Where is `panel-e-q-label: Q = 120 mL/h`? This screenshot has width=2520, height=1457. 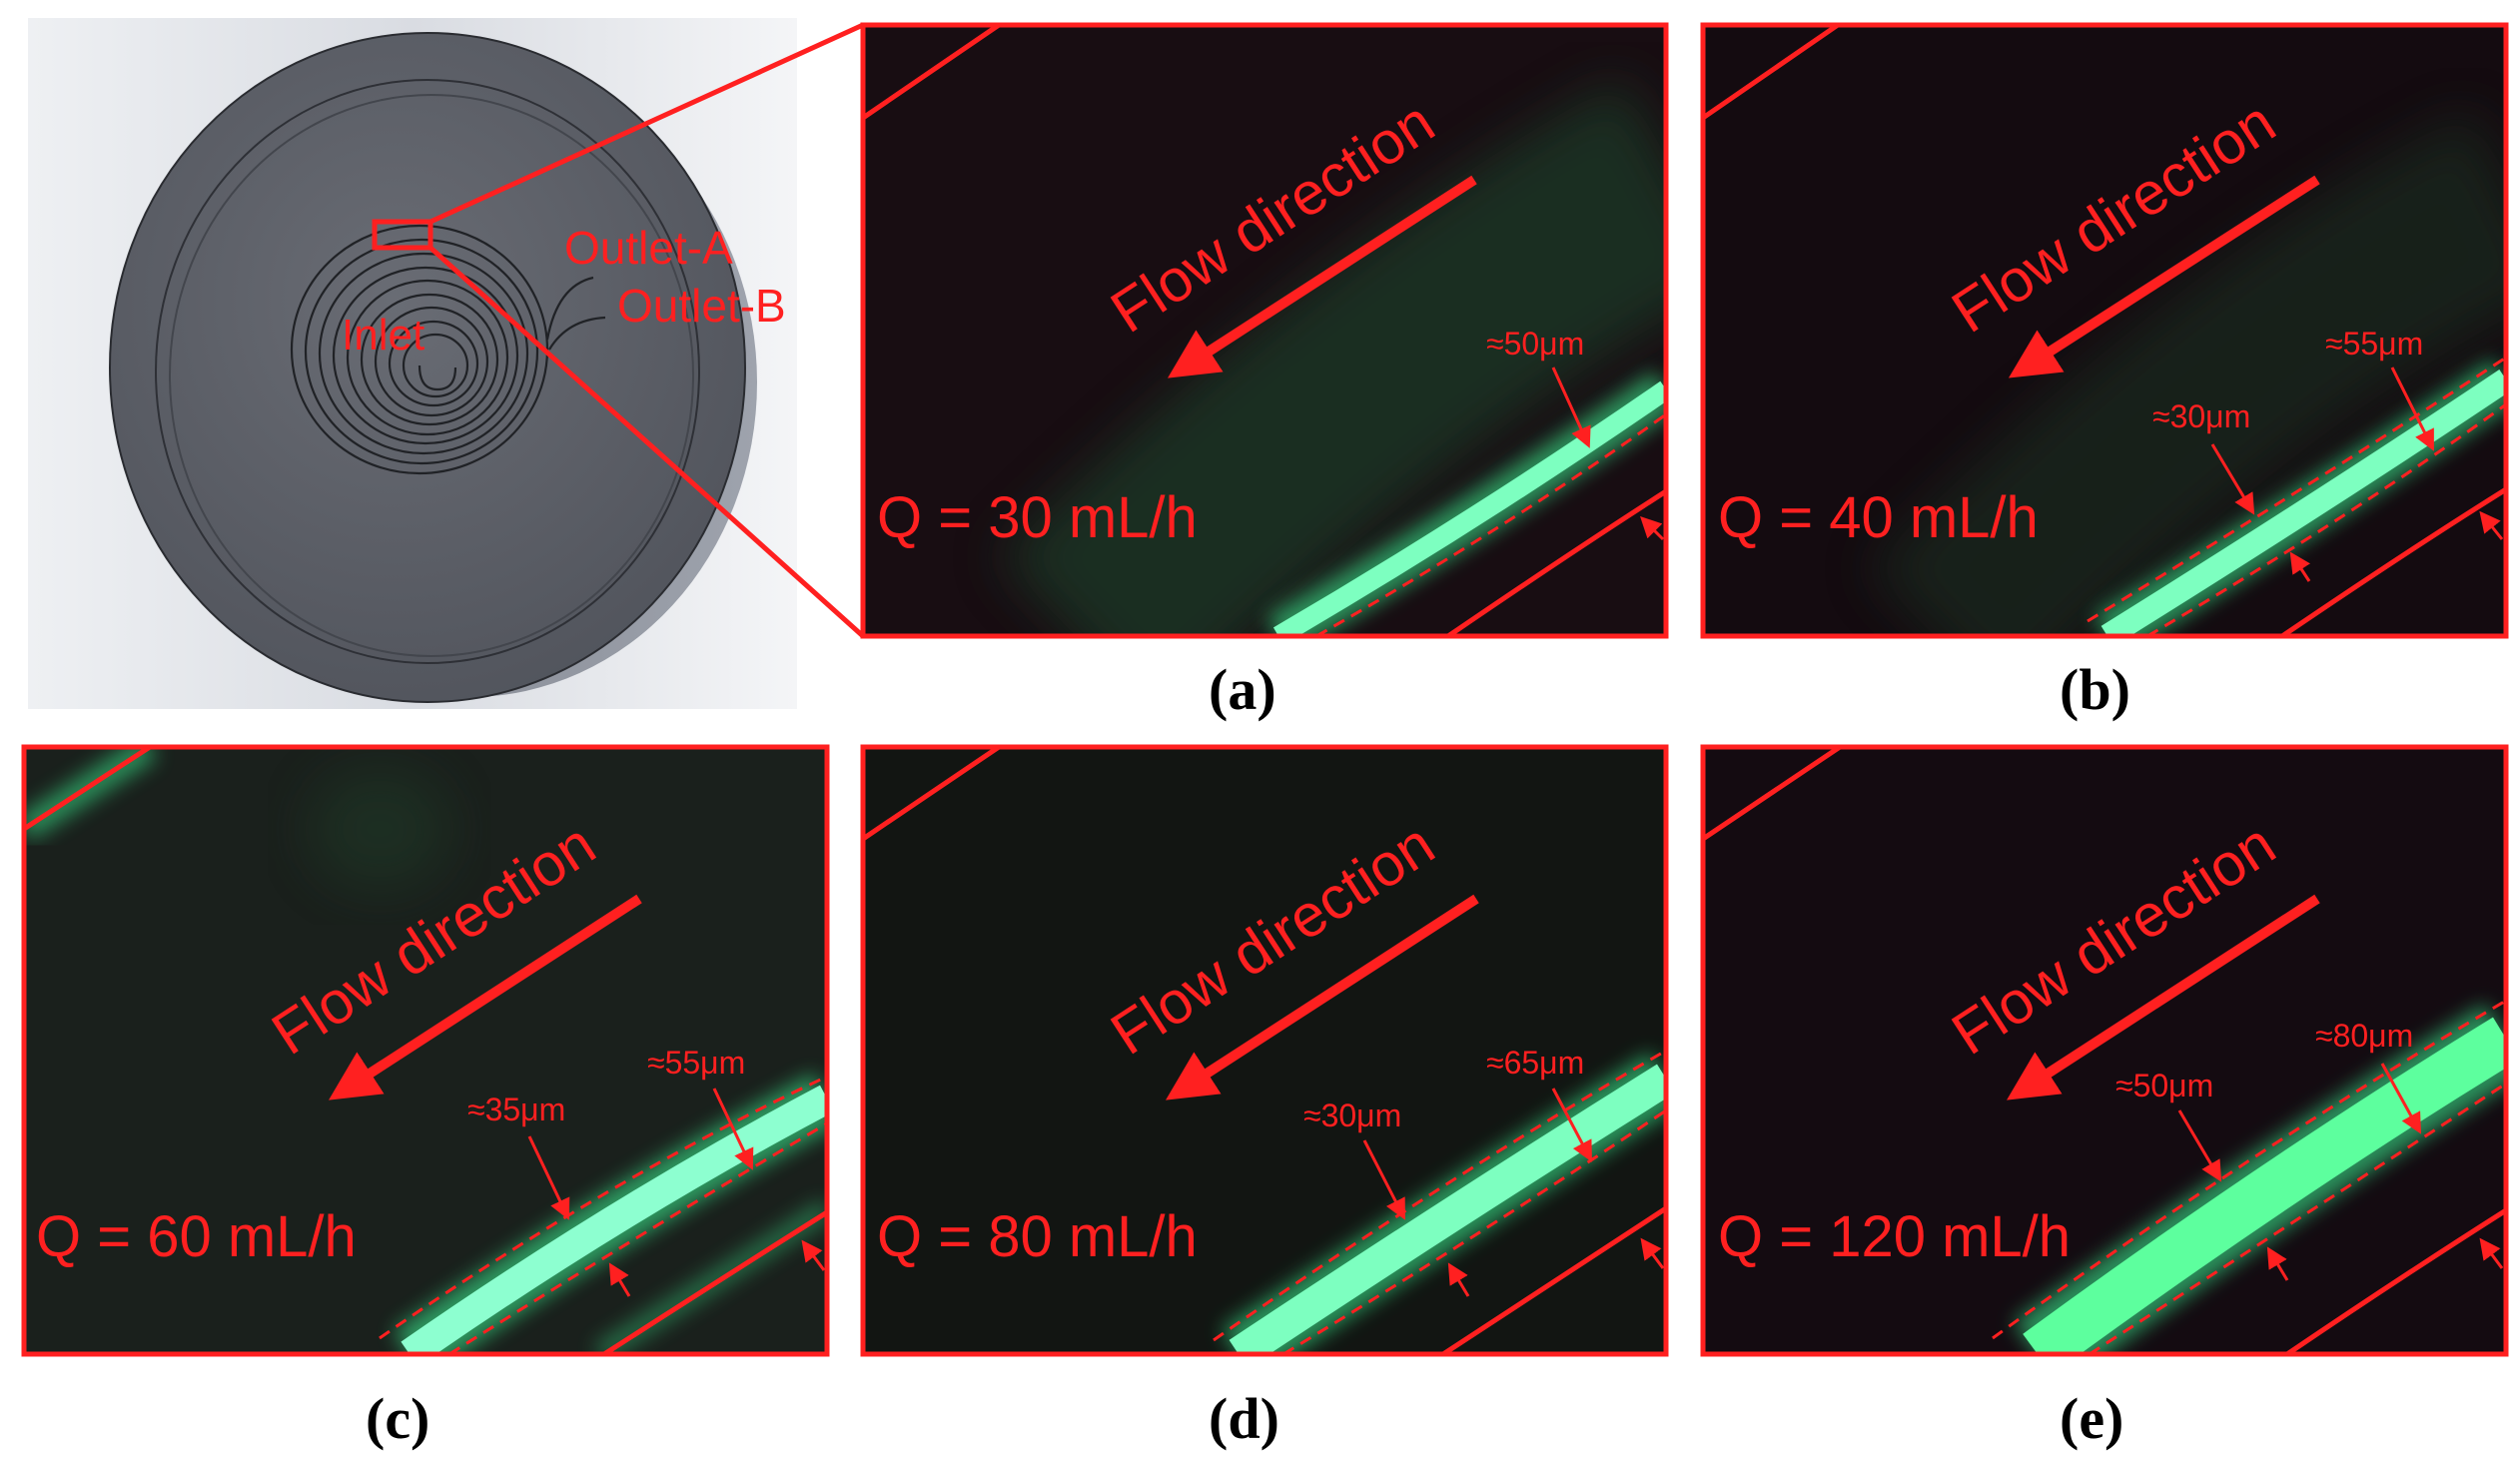
panel-e-q-label: Q = 120 mL/h is located at coordinates (1894, 1236).